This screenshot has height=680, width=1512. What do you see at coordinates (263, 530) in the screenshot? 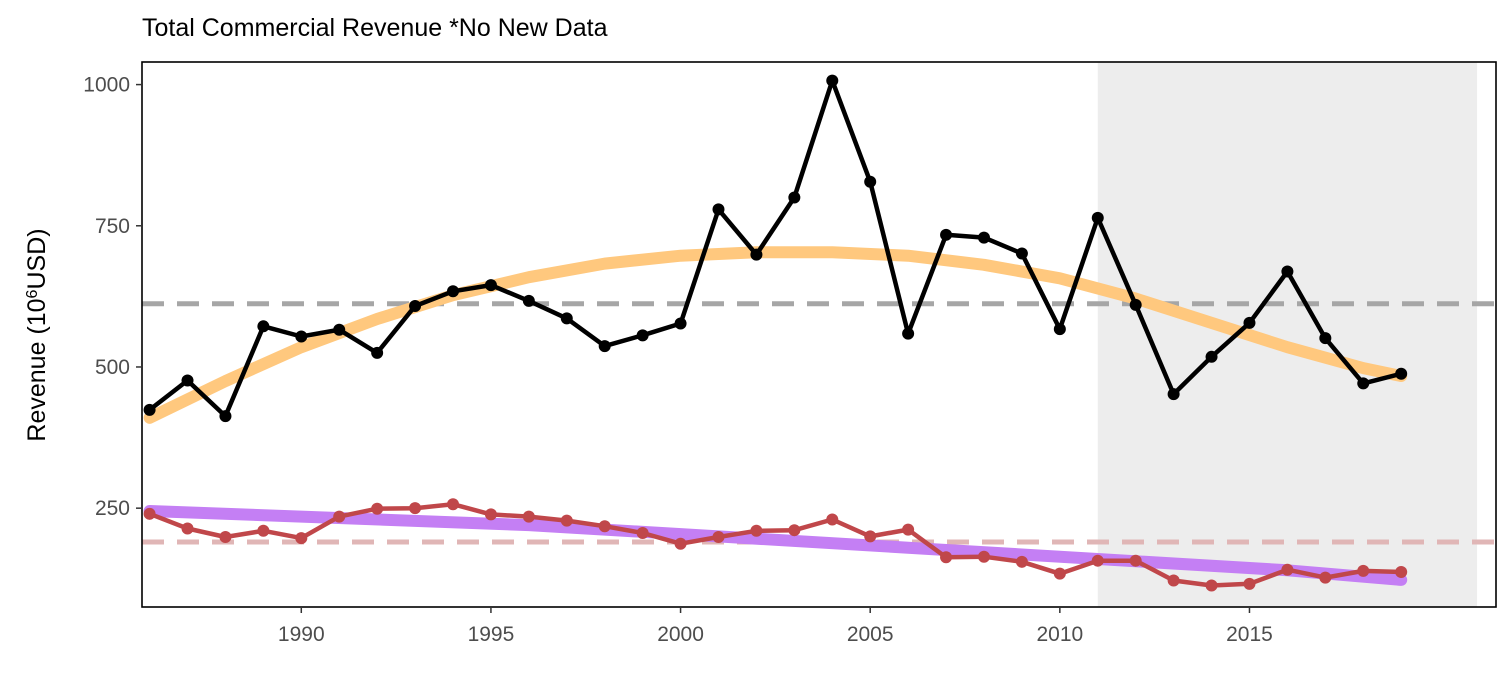
I see `series-2-point-1989` at bounding box center [263, 530].